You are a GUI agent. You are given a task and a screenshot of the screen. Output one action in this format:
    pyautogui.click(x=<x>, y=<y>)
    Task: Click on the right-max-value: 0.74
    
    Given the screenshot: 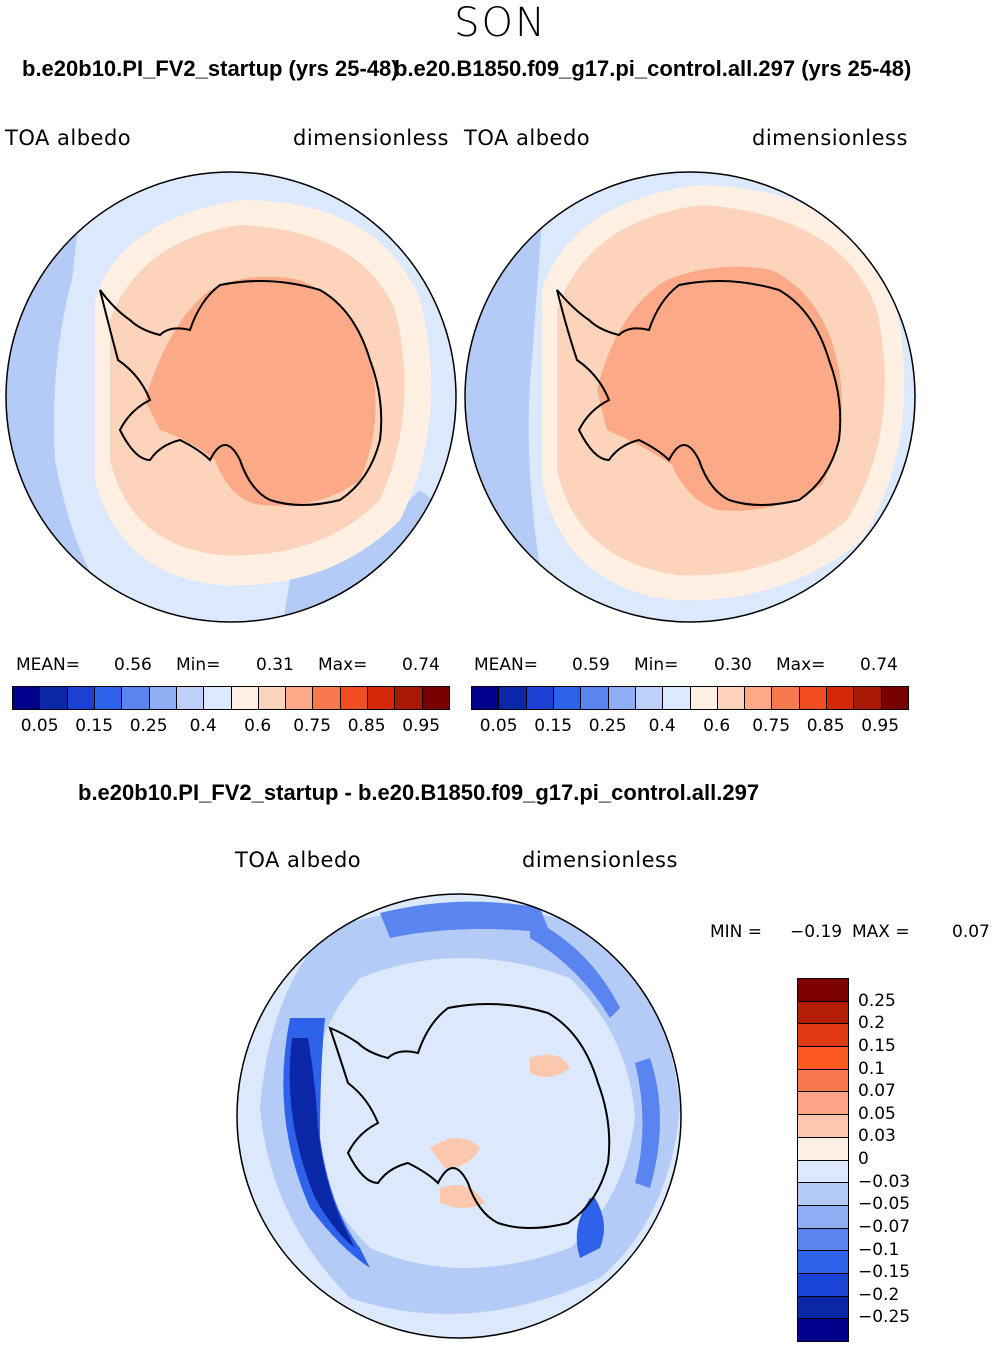 What is the action you would take?
    pyautogui.click(x=879, y=665)
    